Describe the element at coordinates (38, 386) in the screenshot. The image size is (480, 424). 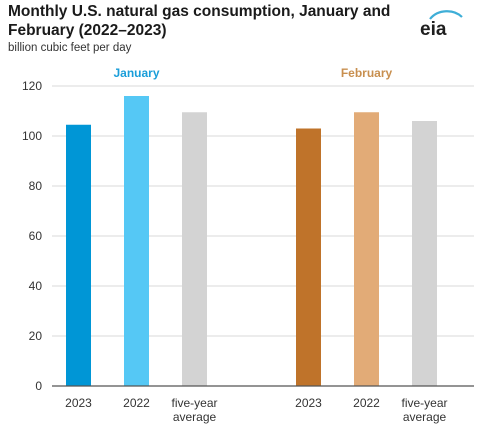
I see `y-tick-label: 0` at that location.